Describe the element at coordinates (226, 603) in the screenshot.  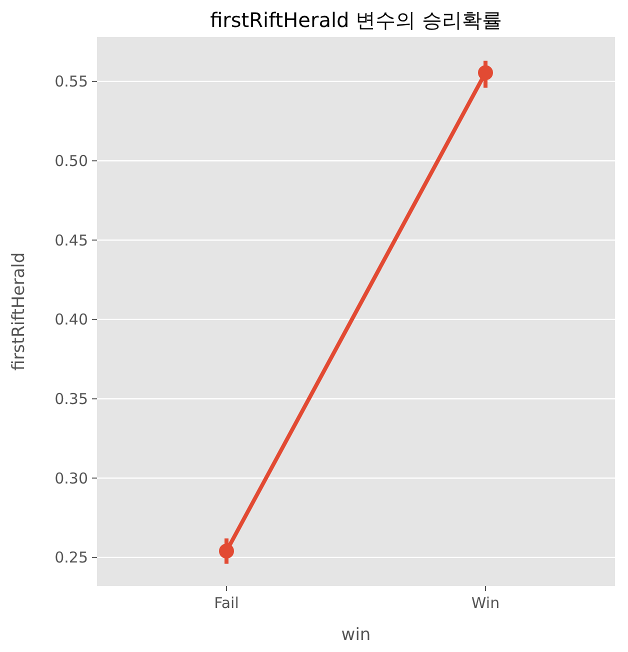
I see `x-tick-label: Fail` at that location.